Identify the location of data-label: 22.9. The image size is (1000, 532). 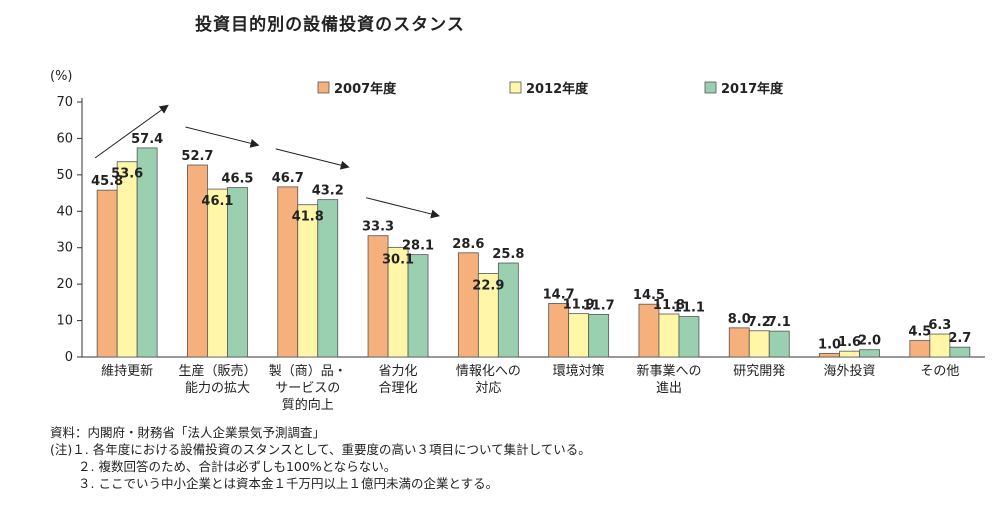
(488, 286).